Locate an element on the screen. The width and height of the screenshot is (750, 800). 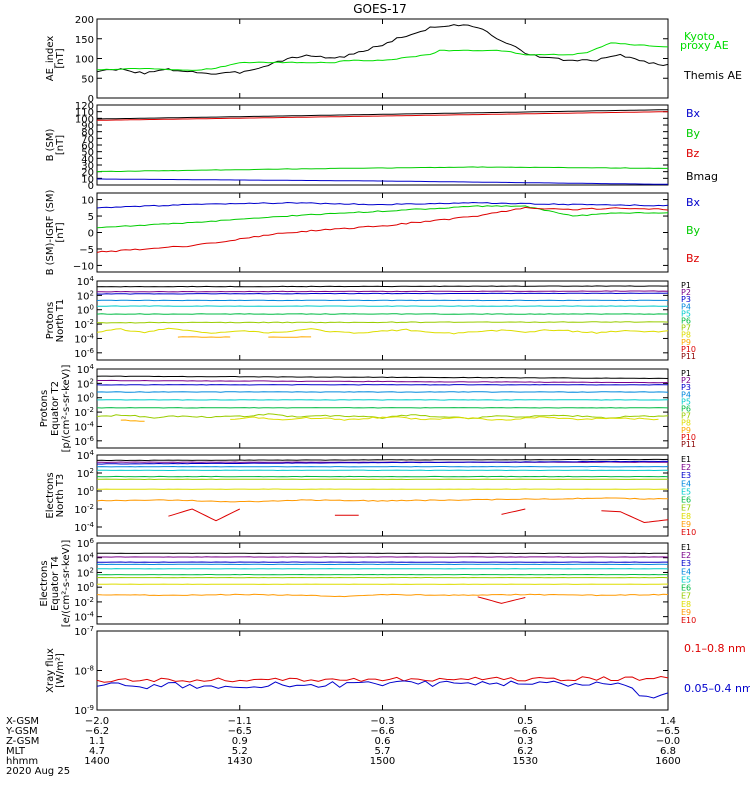
y-axis-label: AE_index is located at coordinates (50, 59).